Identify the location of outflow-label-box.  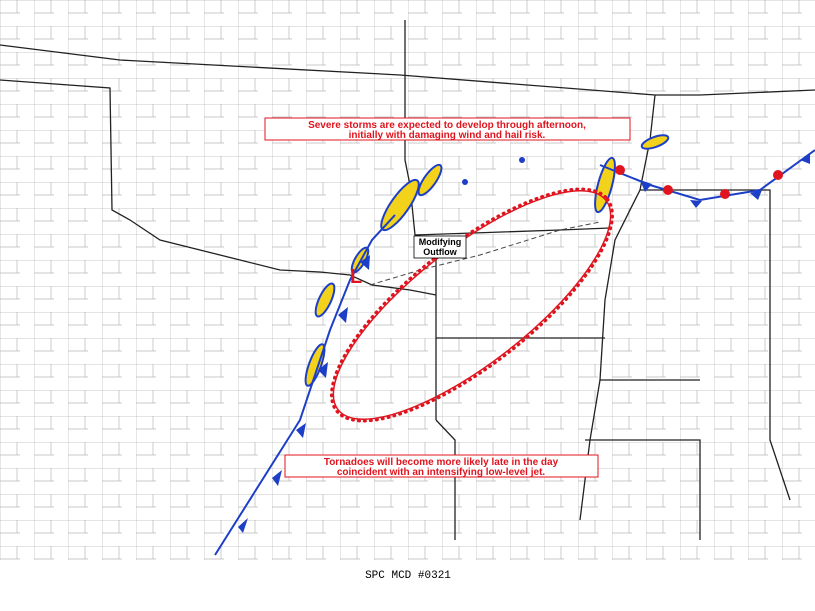
(440, 247).